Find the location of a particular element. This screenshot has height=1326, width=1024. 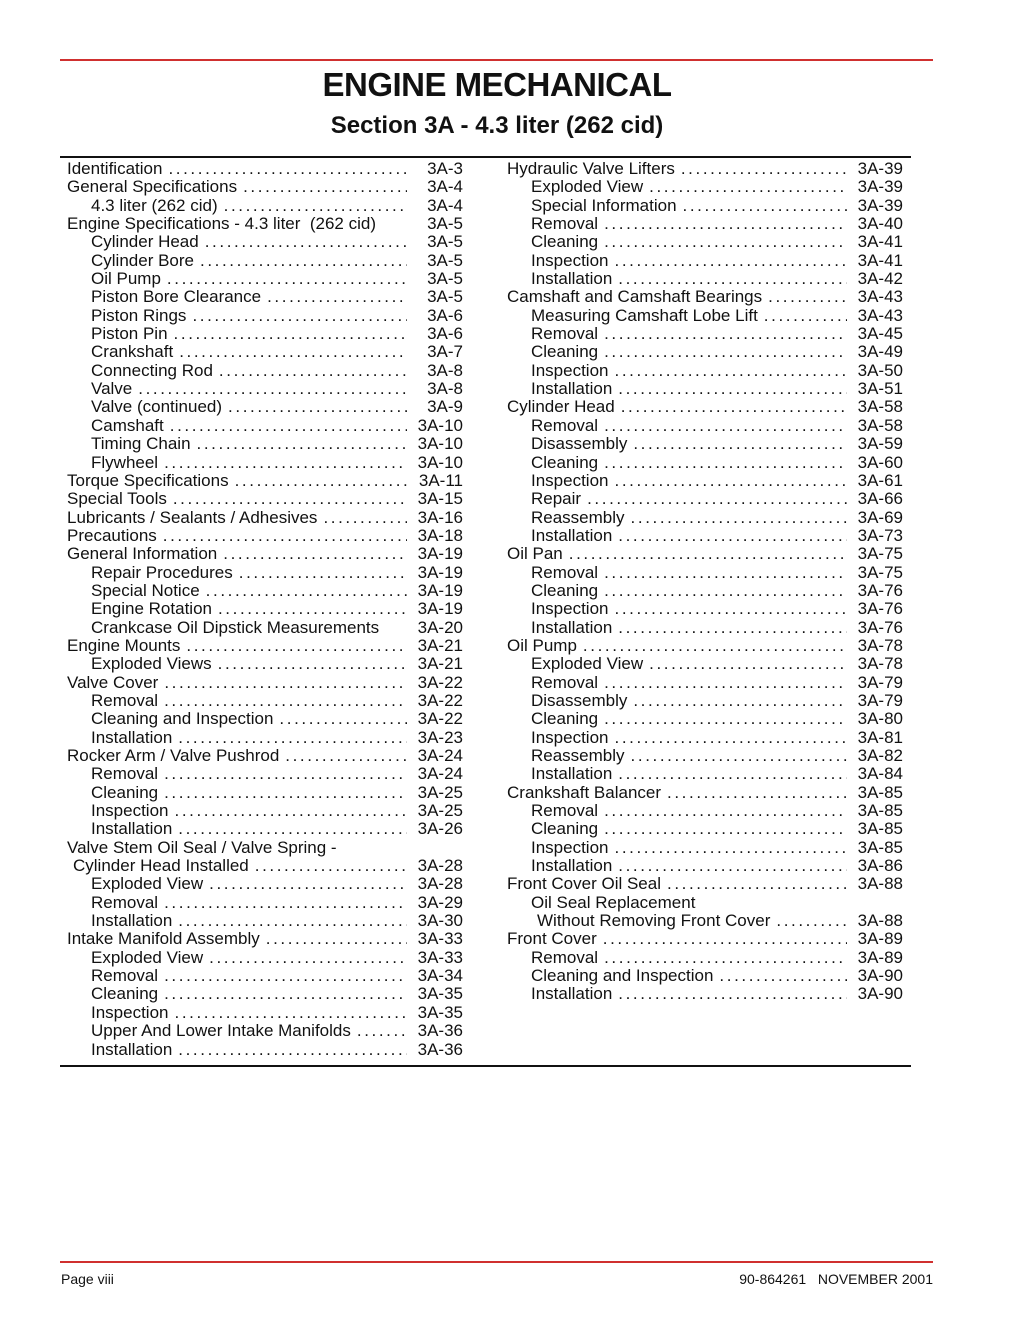

toc-entry-label: Measuring Camshaft Lobe Lift is located at coordinates (644, 315).